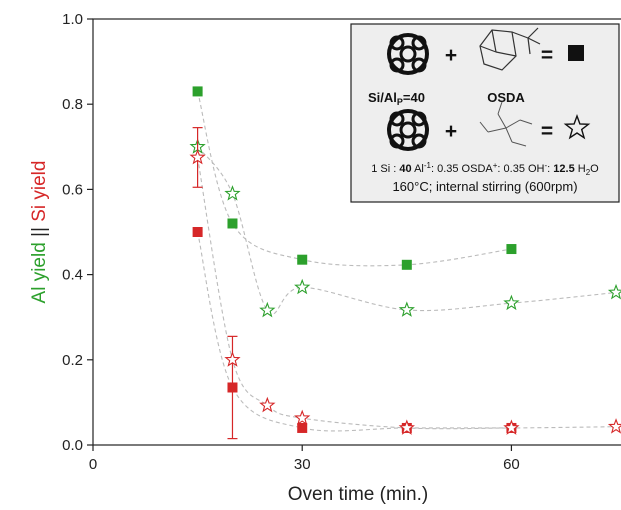 The image size is (621, 510). Describe the element at coordinates (563, 169) in the screenshot. I see `composition-part: 12.5` at that location.